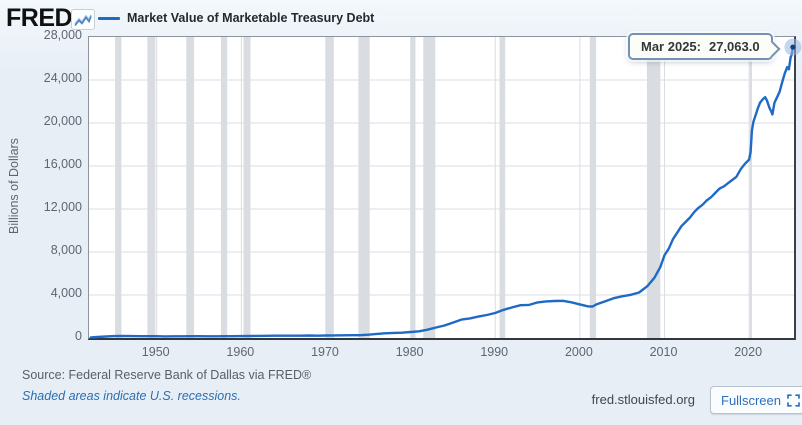  Describe the element at coordinates (62, 207) in the screenshot. I see `y-tick-label: 12,000` at that location.